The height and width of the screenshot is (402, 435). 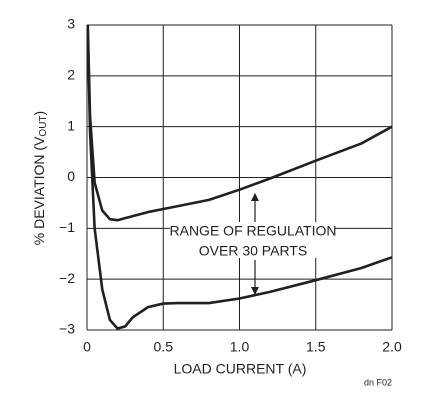 I want to click on x-tick-label: 1.5, so click(x=316, y=347).